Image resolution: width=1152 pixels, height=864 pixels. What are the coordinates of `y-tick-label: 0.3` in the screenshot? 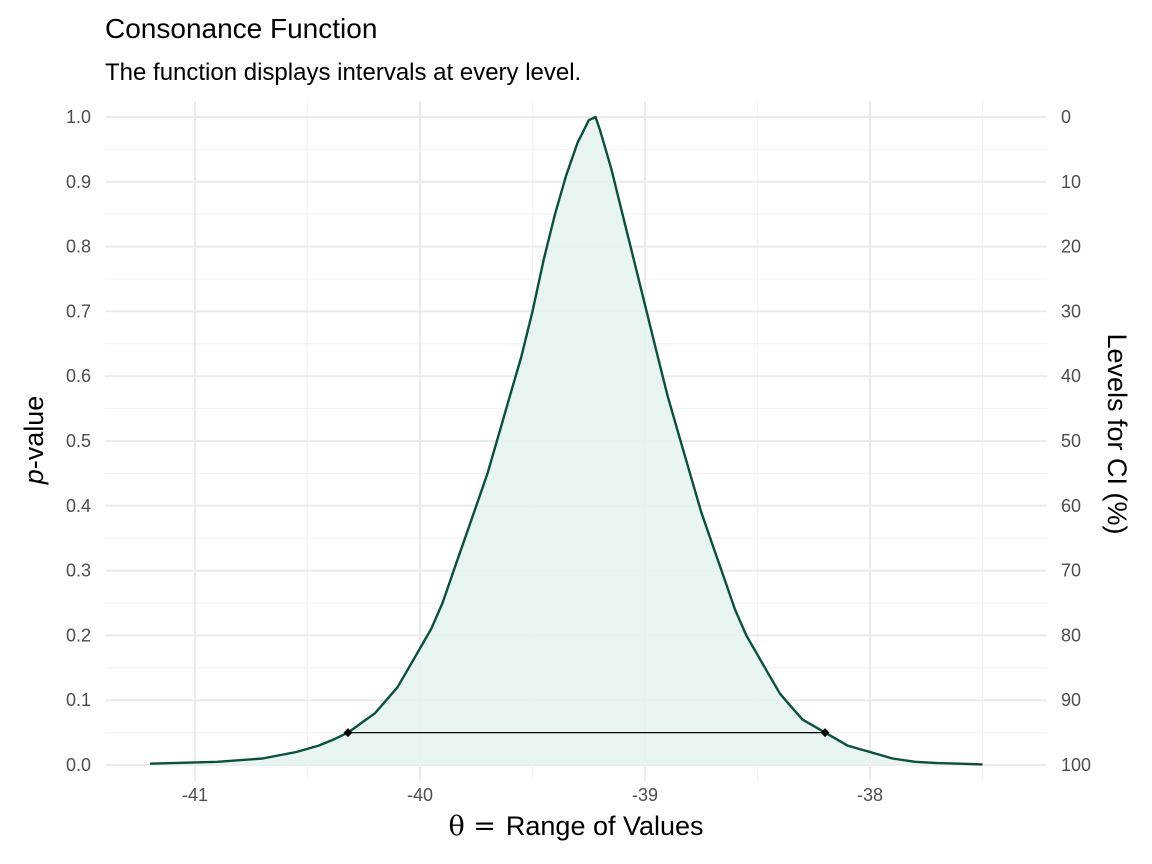 It's located at (78, 571).